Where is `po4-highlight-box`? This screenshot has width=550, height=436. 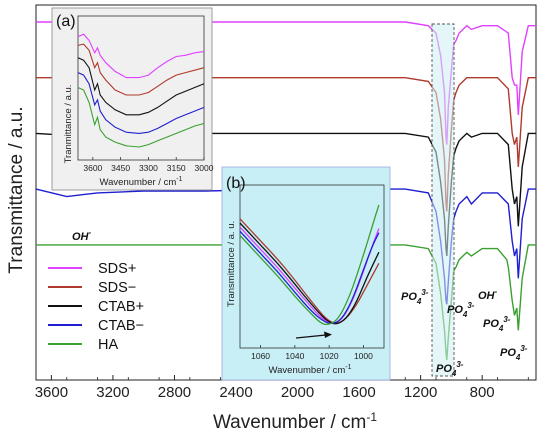 po4-highlight-box is located at coordinates (443, 200).